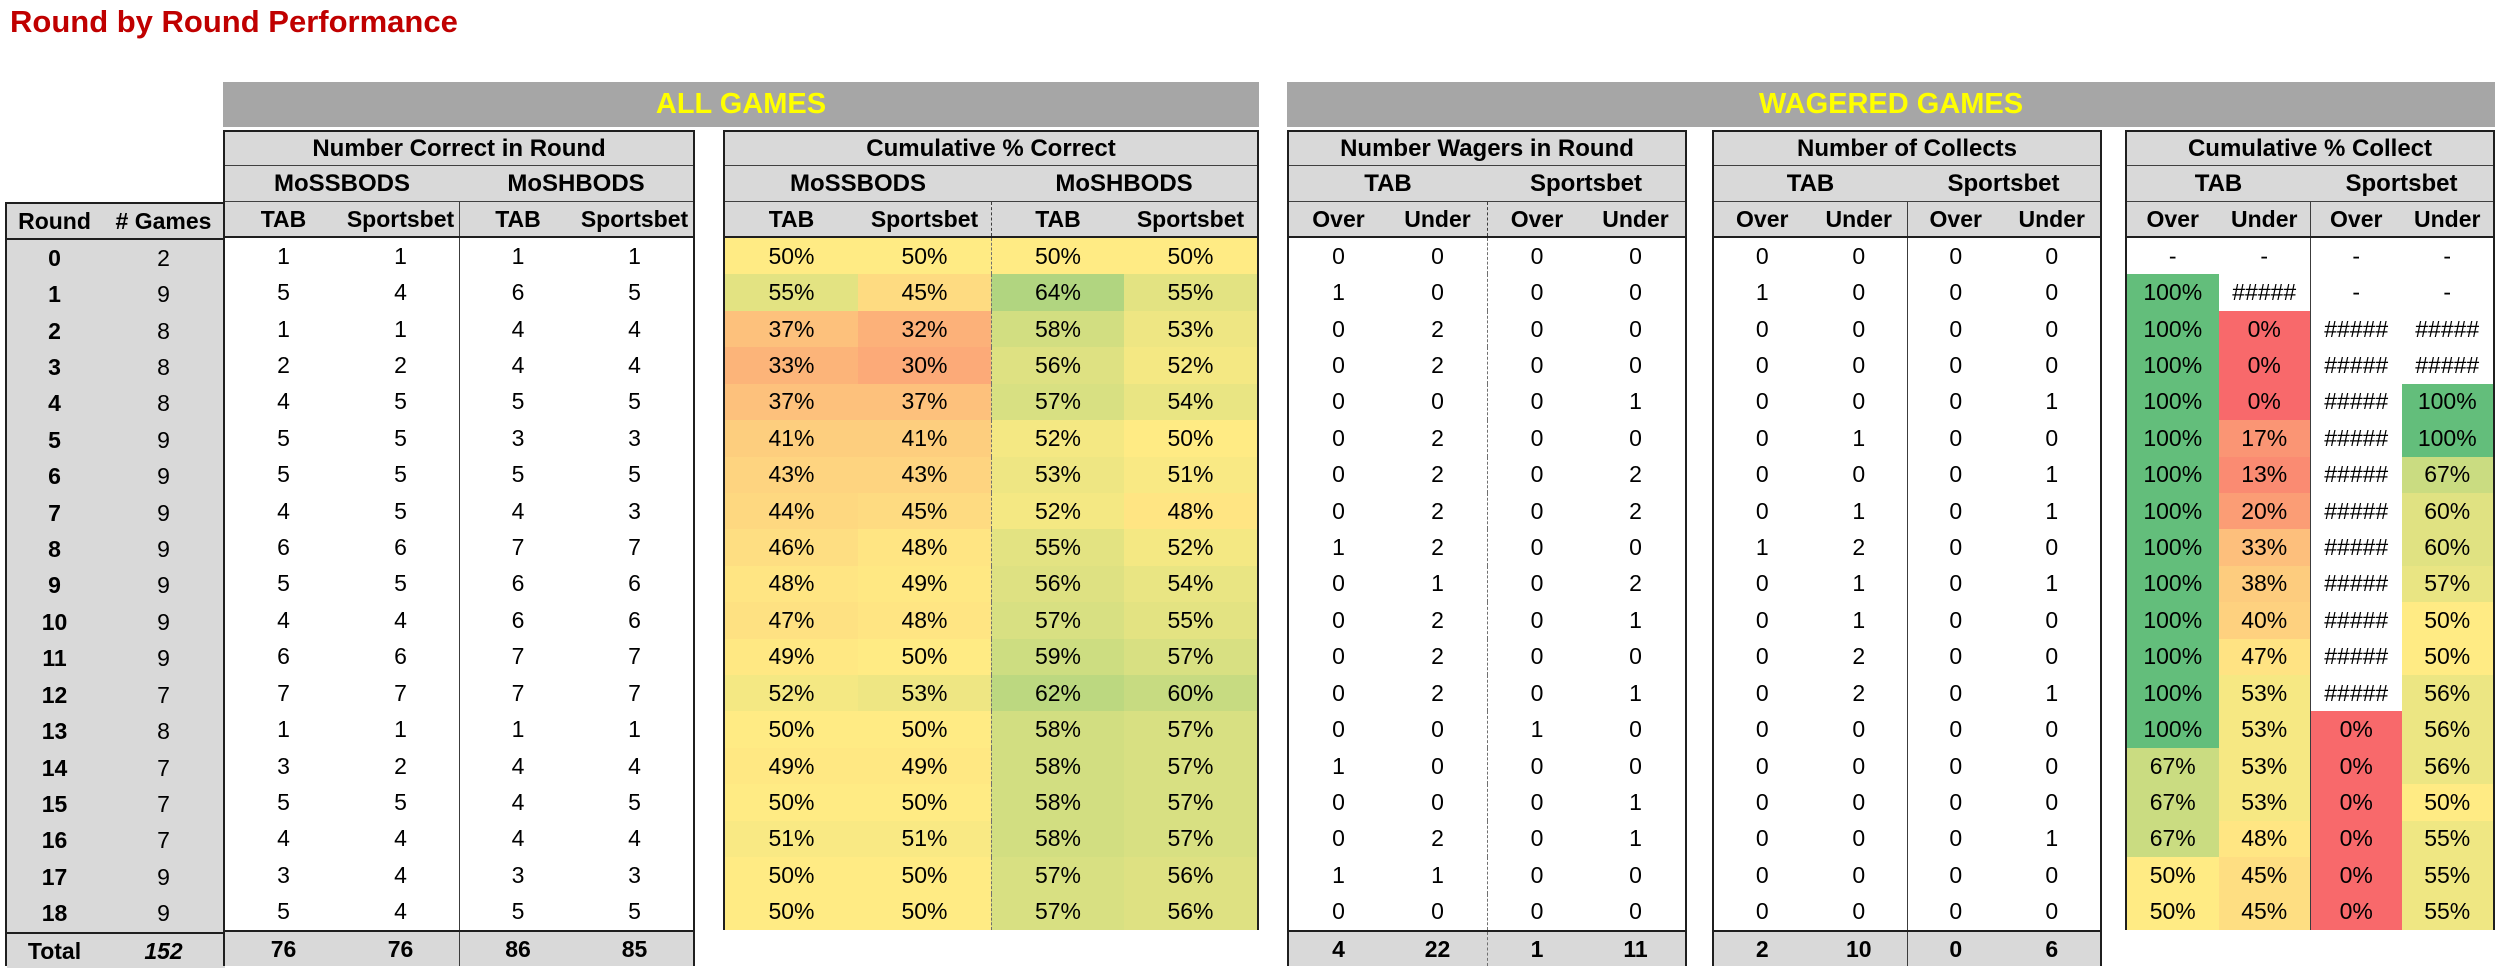 The image size is (2500, 968). What do you see at coordinates (283, 218) in the screenshot?
I see `subheader-tab: TAB` at bounding box center [283, 218].